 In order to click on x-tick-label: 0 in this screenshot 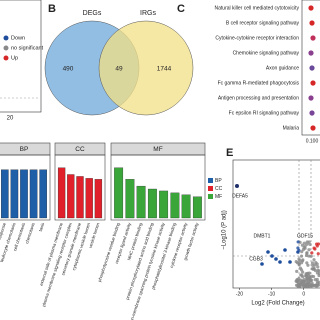, I will do `click(303, 294)`.